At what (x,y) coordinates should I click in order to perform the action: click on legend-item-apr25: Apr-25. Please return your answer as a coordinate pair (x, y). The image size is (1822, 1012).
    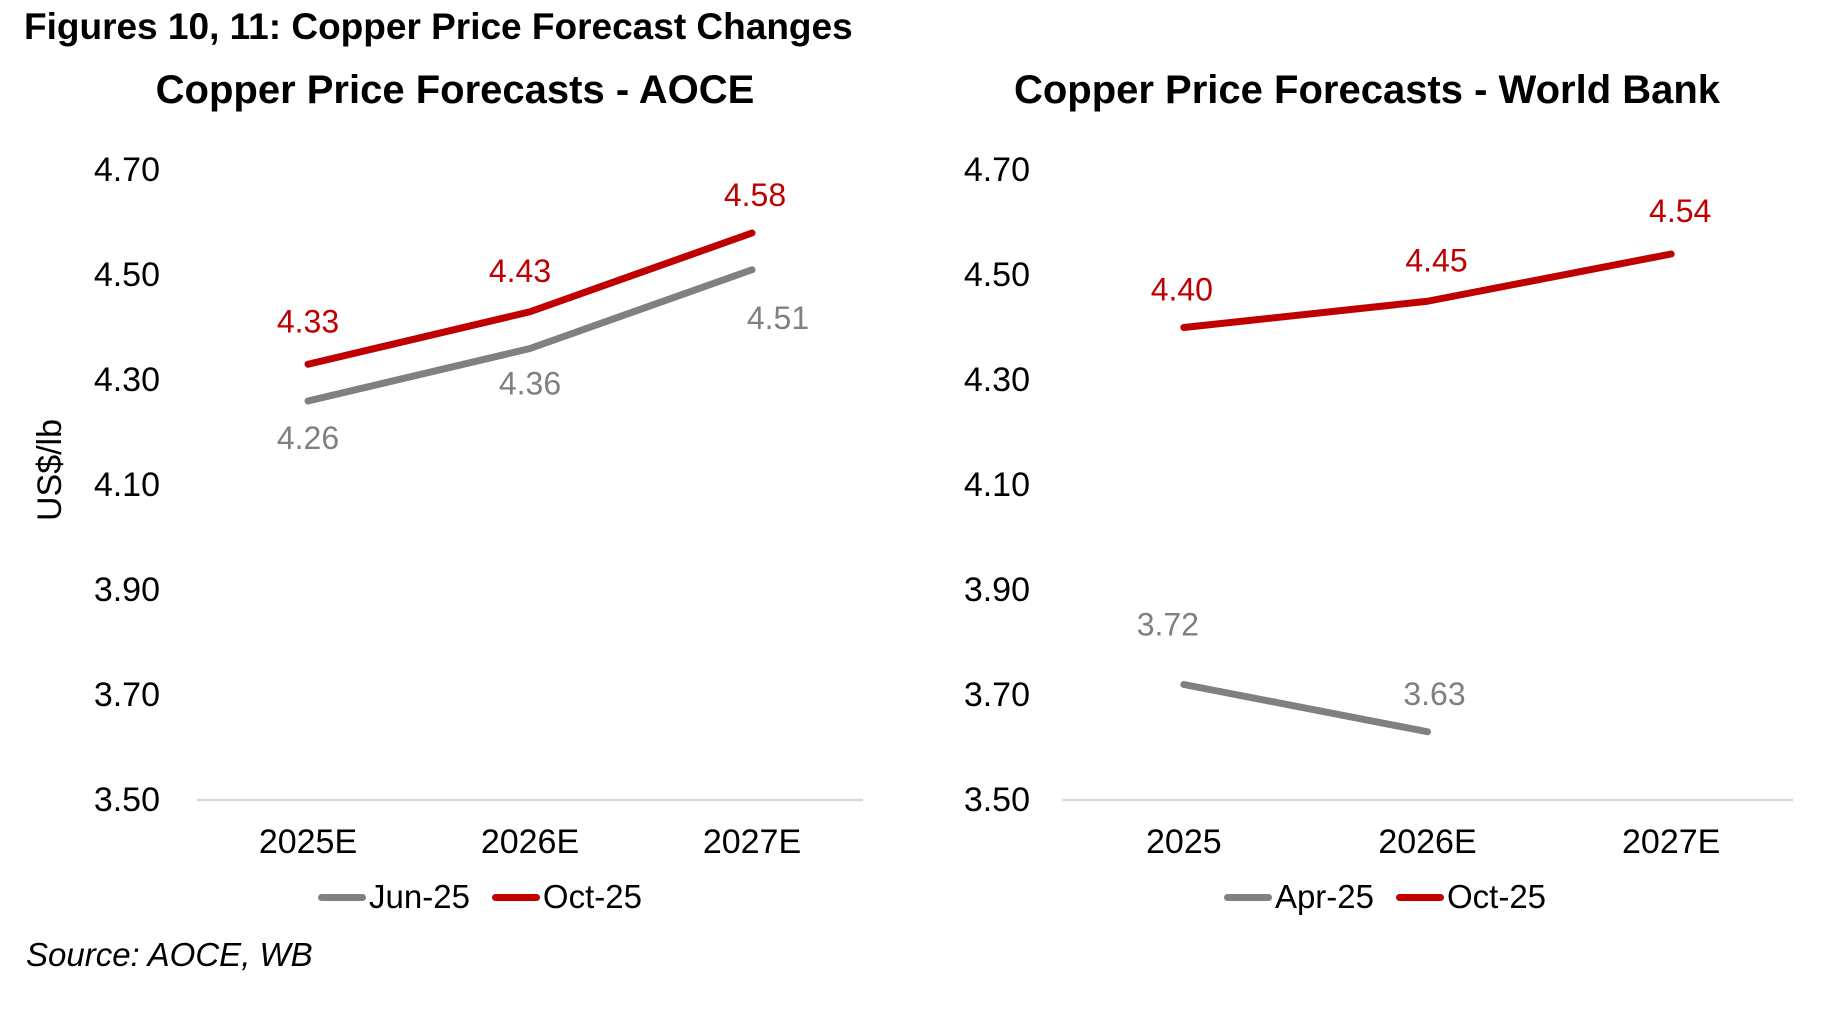
    Looking at the image, I should click on (1298, 897).